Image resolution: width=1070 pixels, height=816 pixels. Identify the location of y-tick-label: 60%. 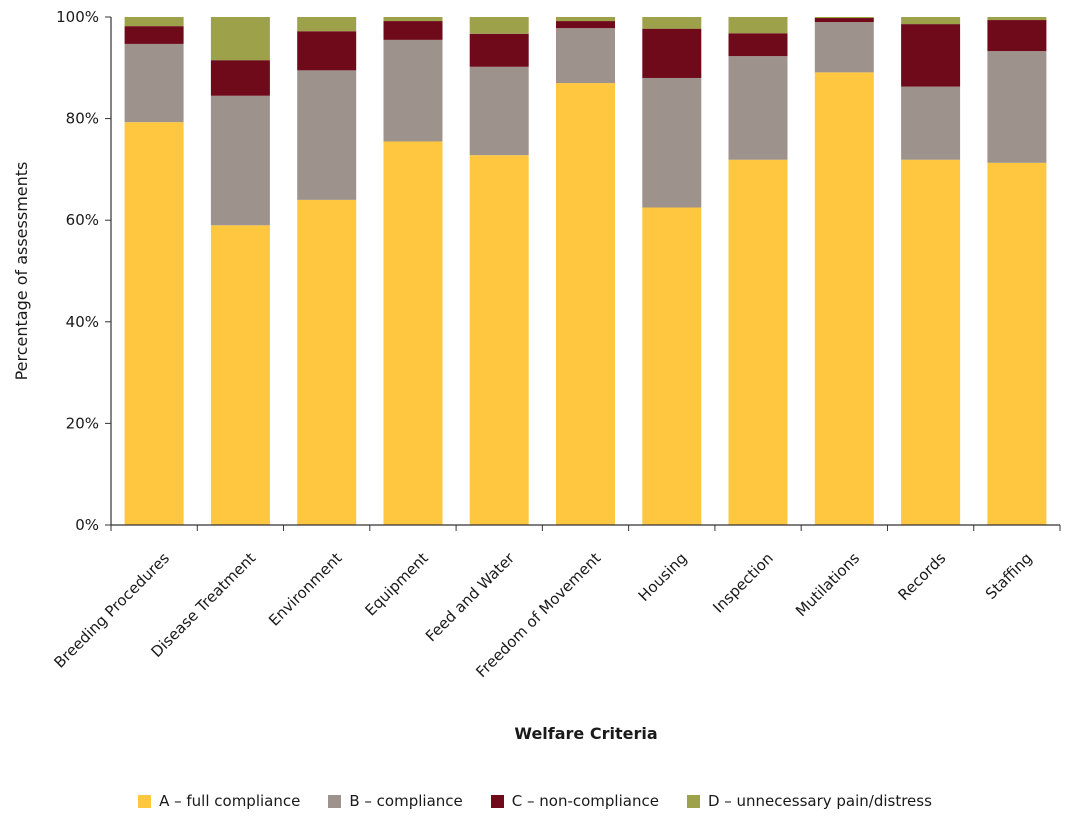
(82, 220).